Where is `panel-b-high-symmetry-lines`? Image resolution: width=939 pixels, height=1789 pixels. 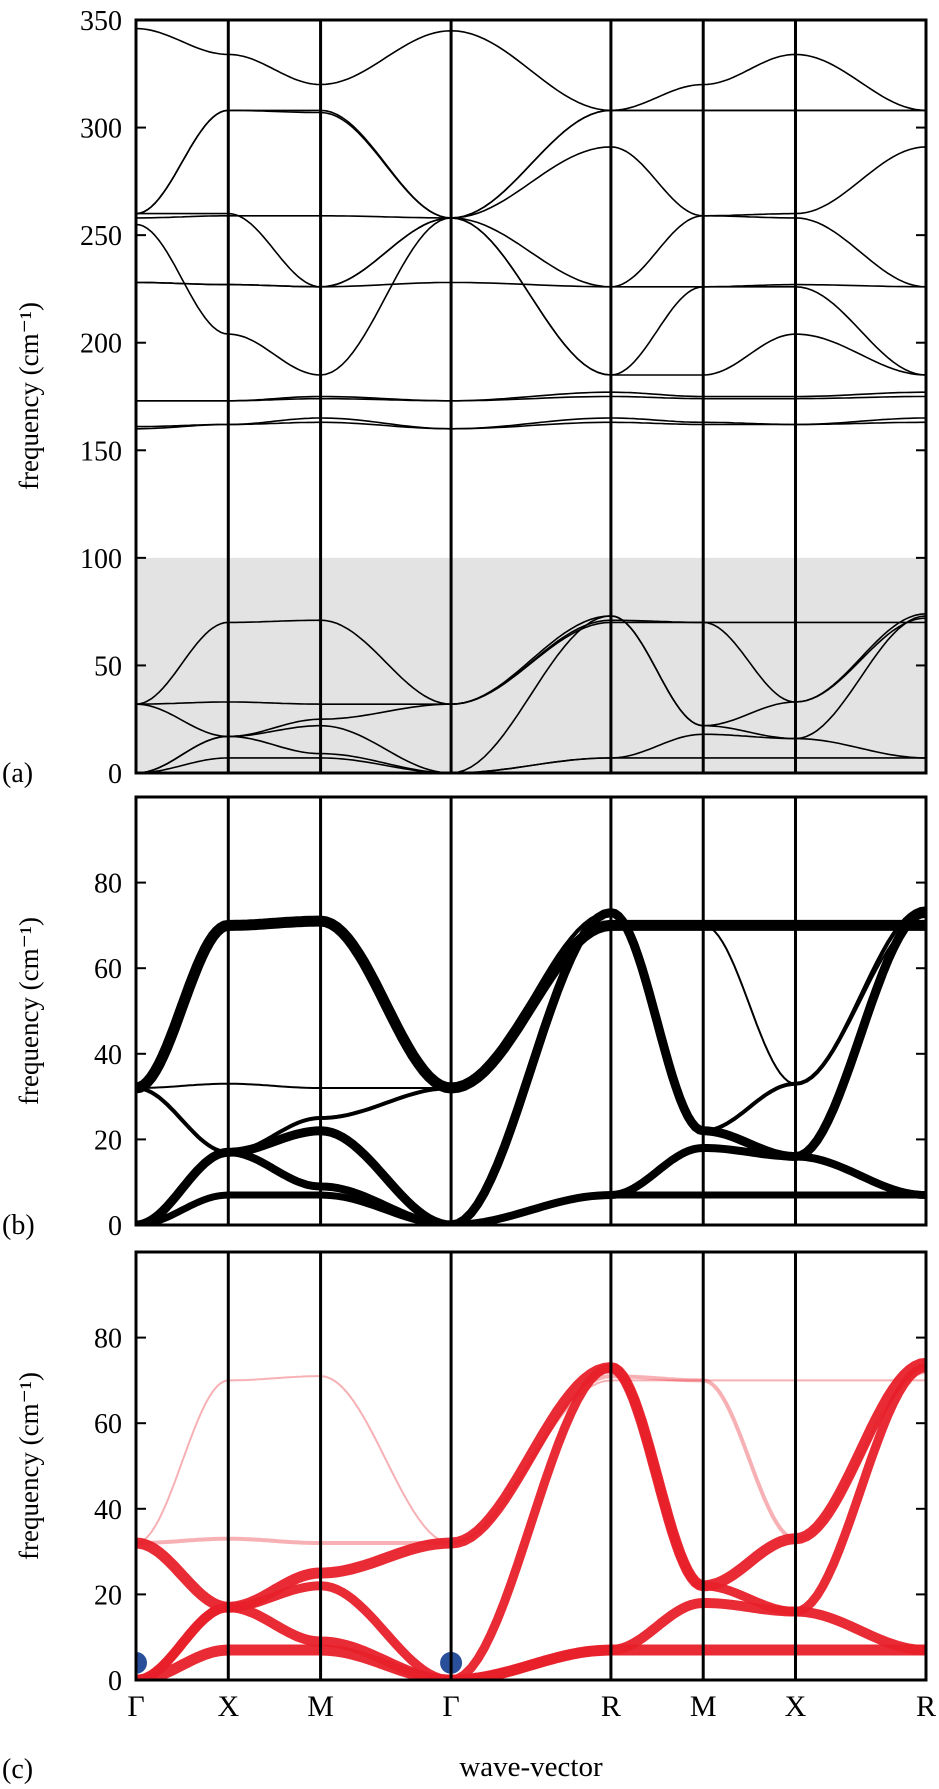 panel-b-high-symmetry-lines is located at coordinates (512, 1011).